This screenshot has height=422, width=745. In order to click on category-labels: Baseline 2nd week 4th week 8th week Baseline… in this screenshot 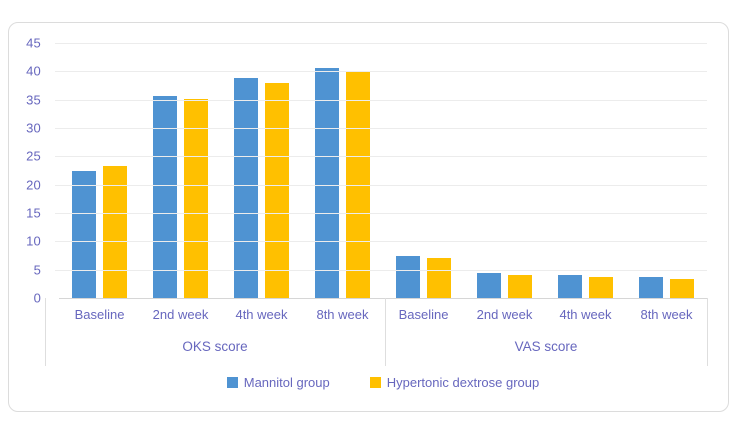, I will do `click(383, 315)`.